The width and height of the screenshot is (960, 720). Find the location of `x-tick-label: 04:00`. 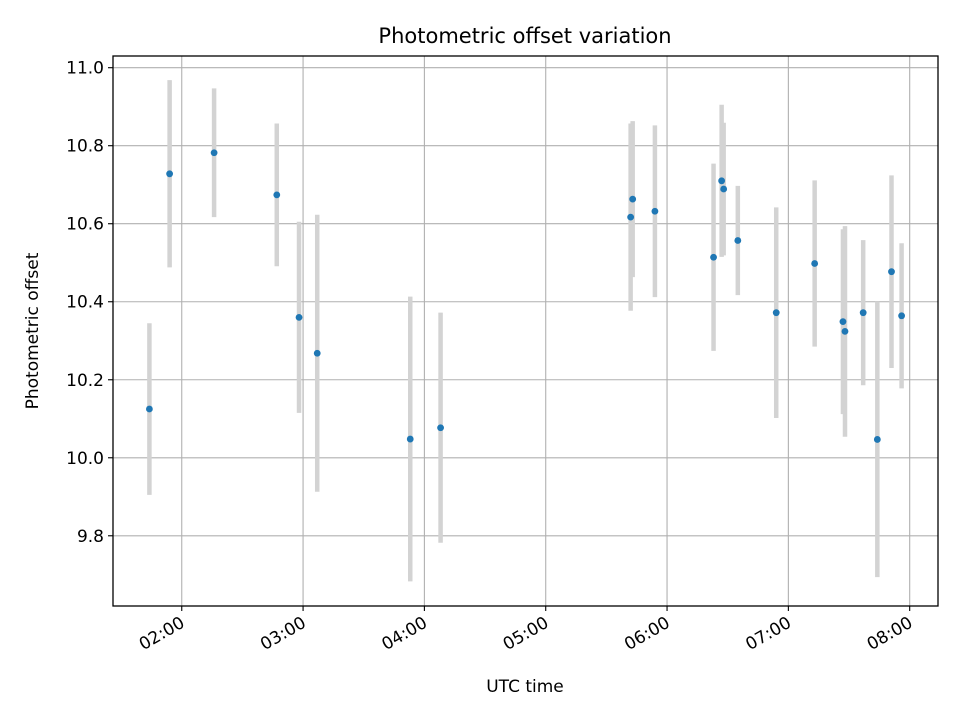

x-tick-label: 04:00 is located at coordinates (404, 634).